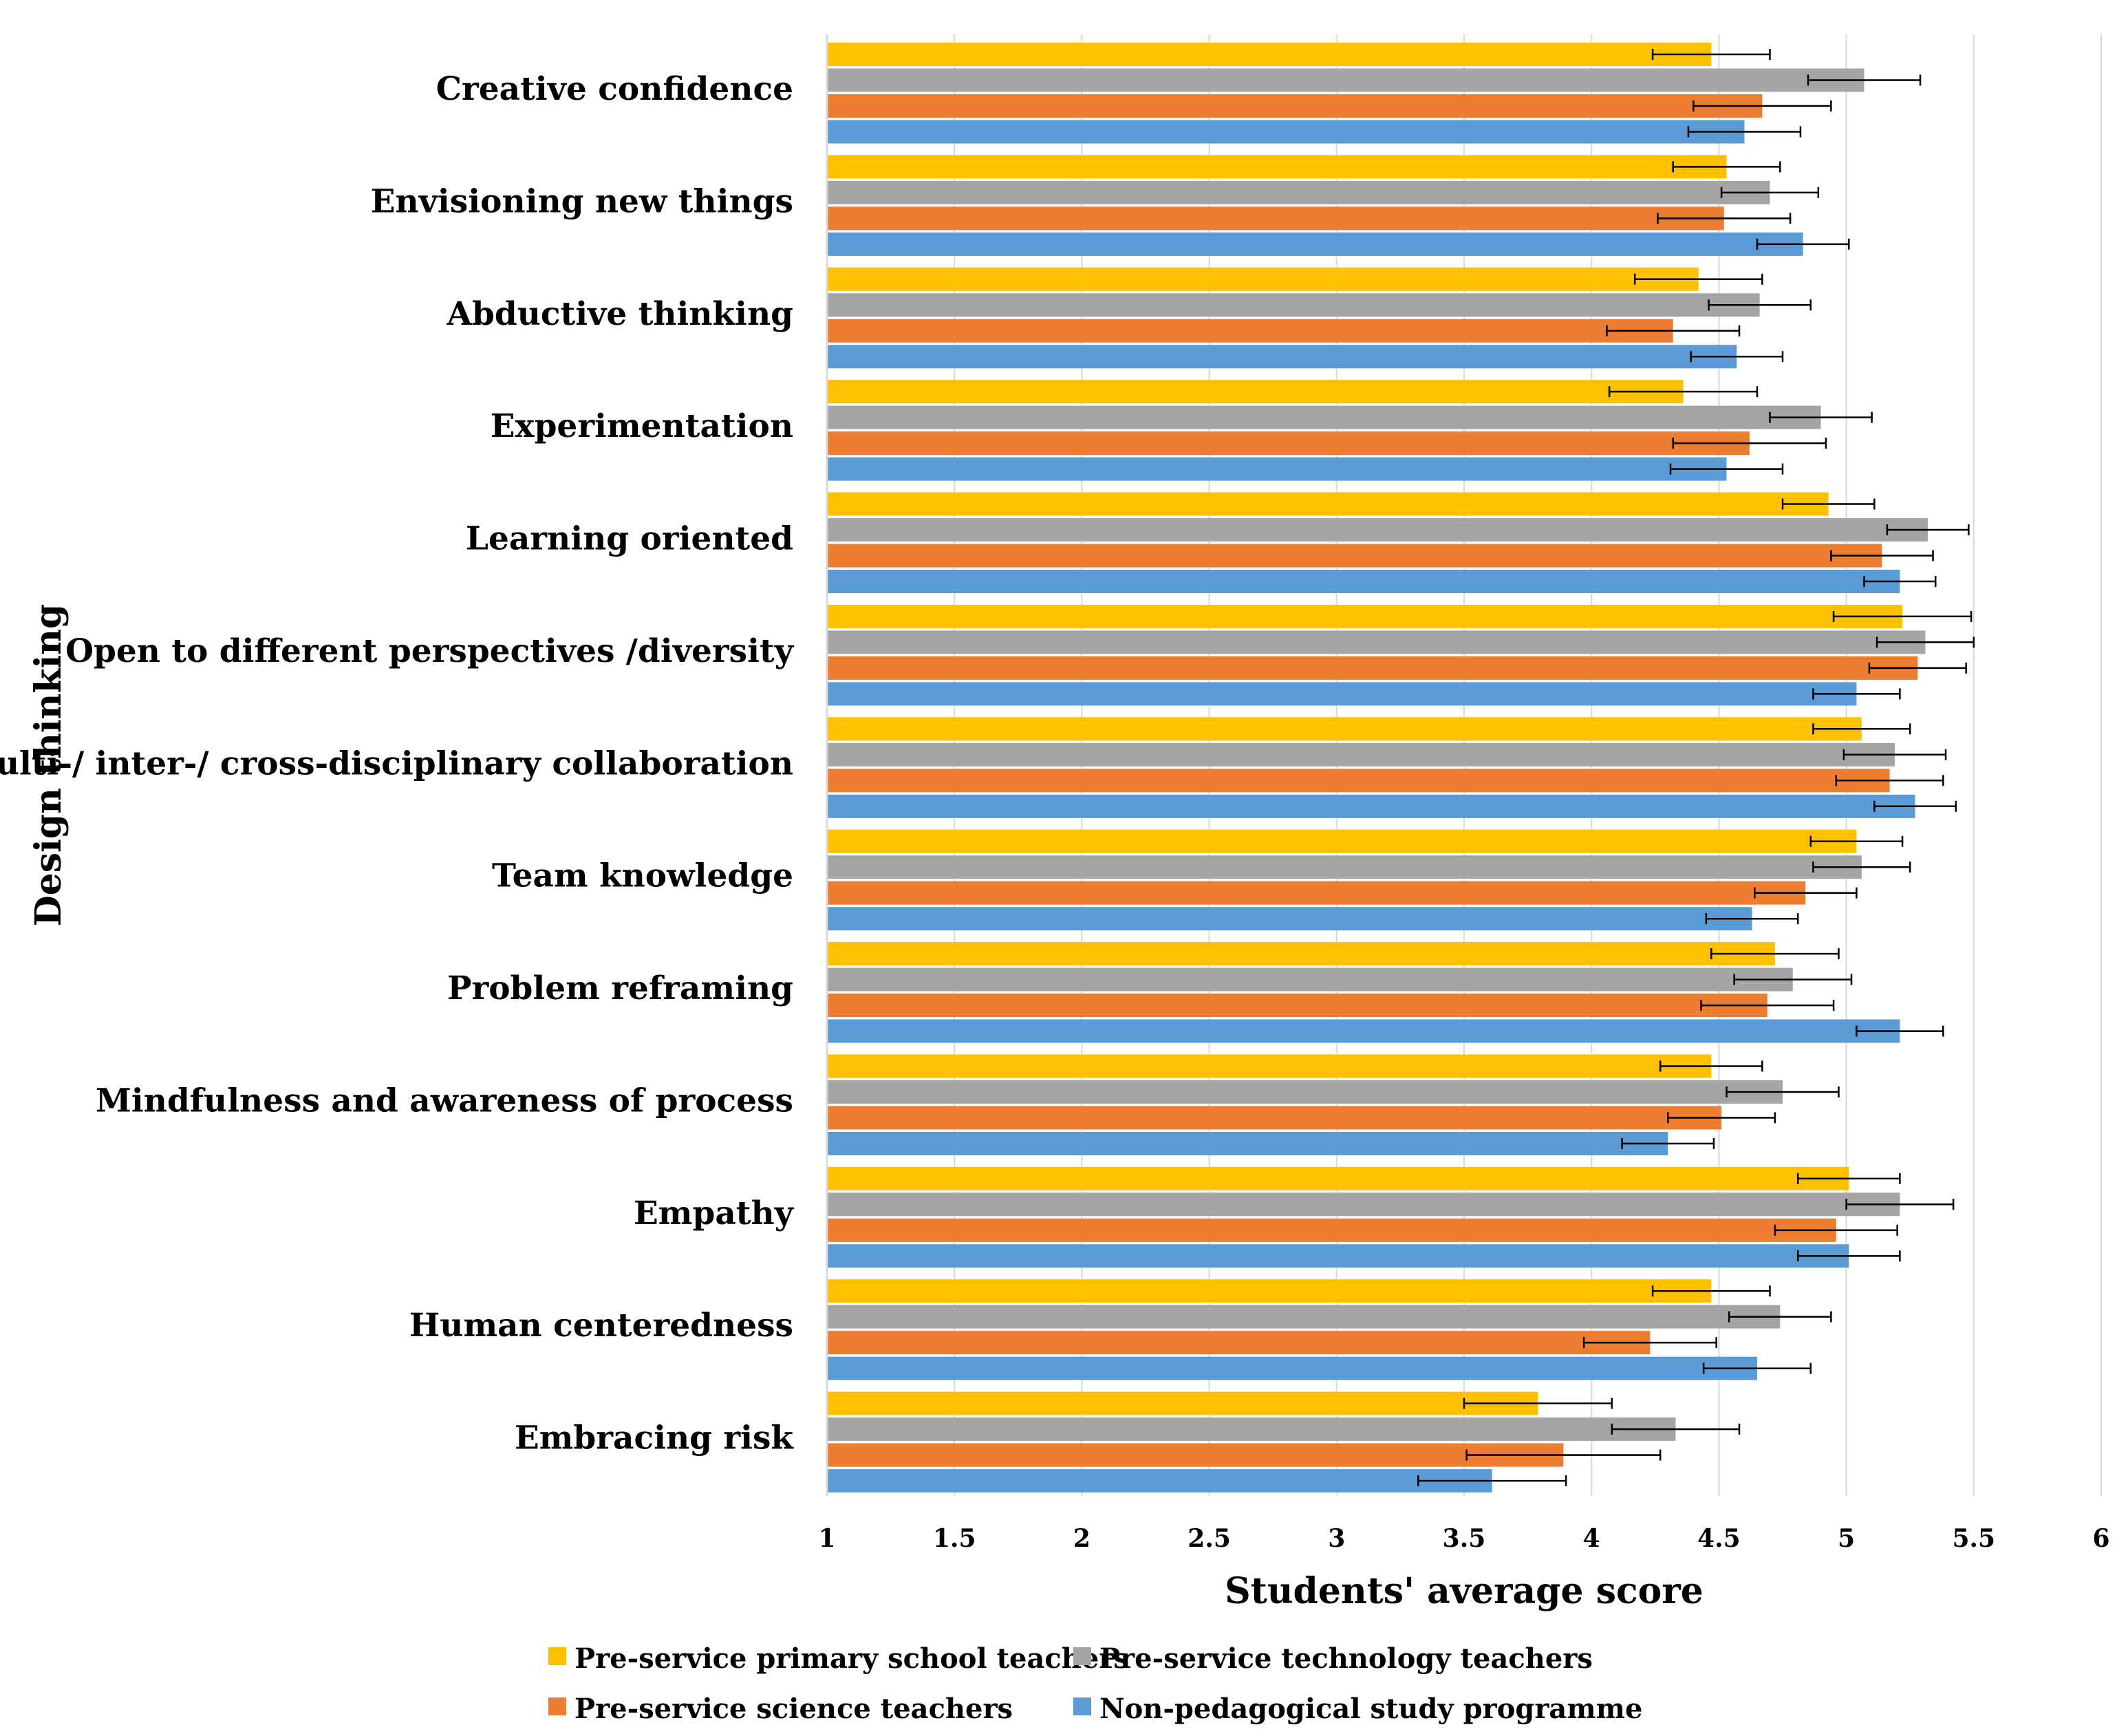 The width and height of the screenshot is (2128, 1736). What do you see at coordinates (1336, 1539) in the screenshot?
I see `x-tick-label: 3` at bounding box center [1336, 1539].